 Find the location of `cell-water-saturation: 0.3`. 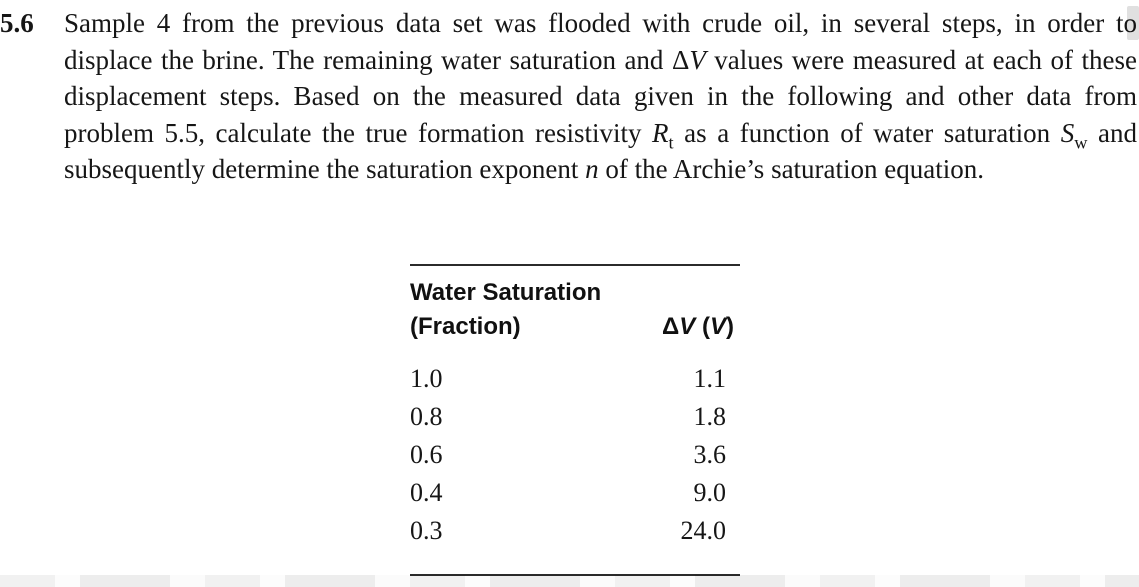

cell-water-saturation: 0.3 is located at coordinates (426, 530).